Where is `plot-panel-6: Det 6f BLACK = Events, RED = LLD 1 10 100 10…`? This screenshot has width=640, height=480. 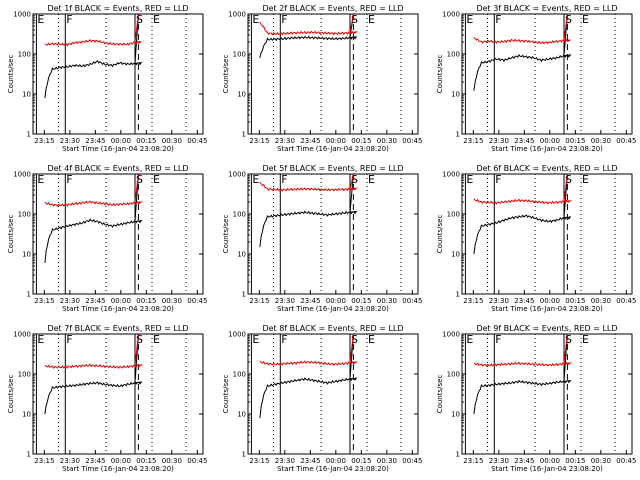 plot-panel-6: Det 6f BLACK = Events, RED = LLD 1 10 100 10… is located at coordinates (536, 238).